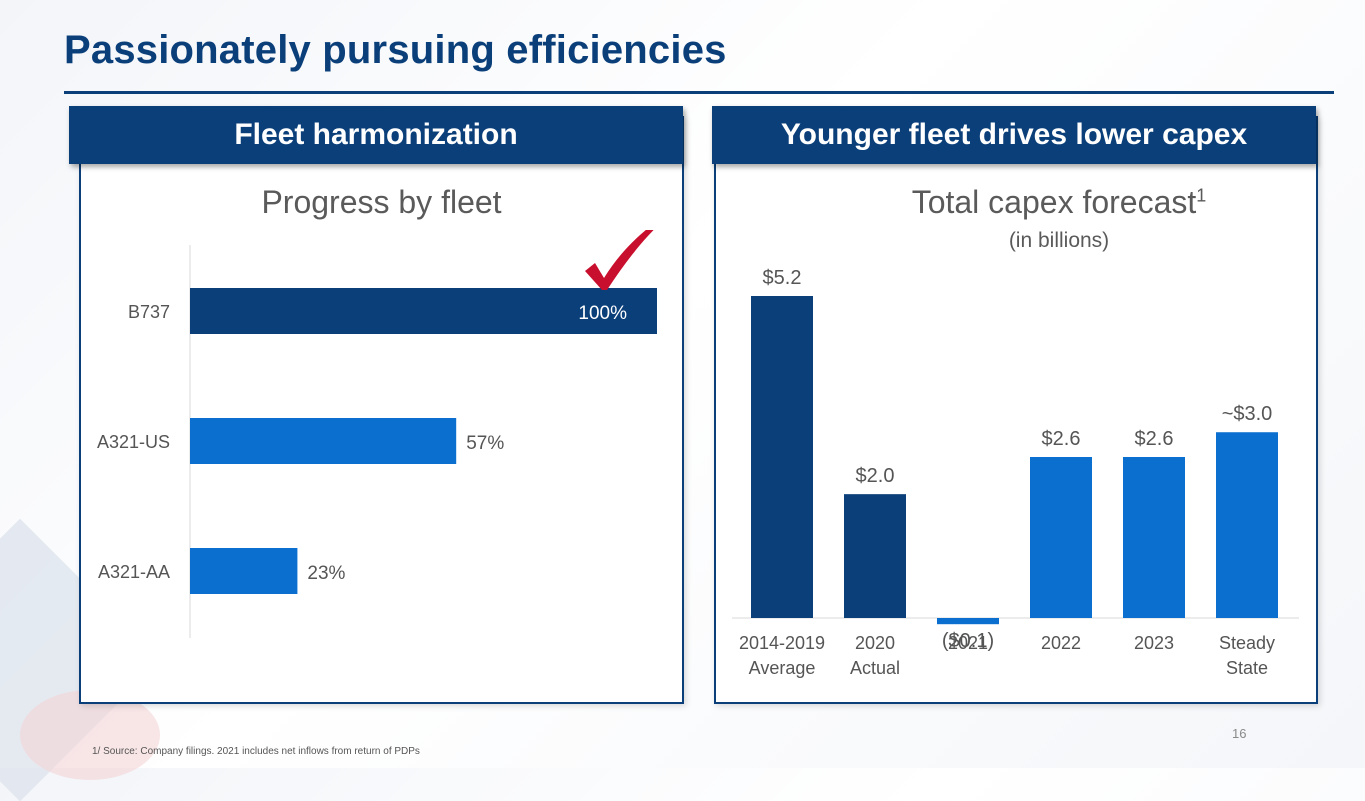  What do you see at coordinates (1247, 668) in the screenshot?
I see `capex-category-label: State` at bounding box center [1247, 668].